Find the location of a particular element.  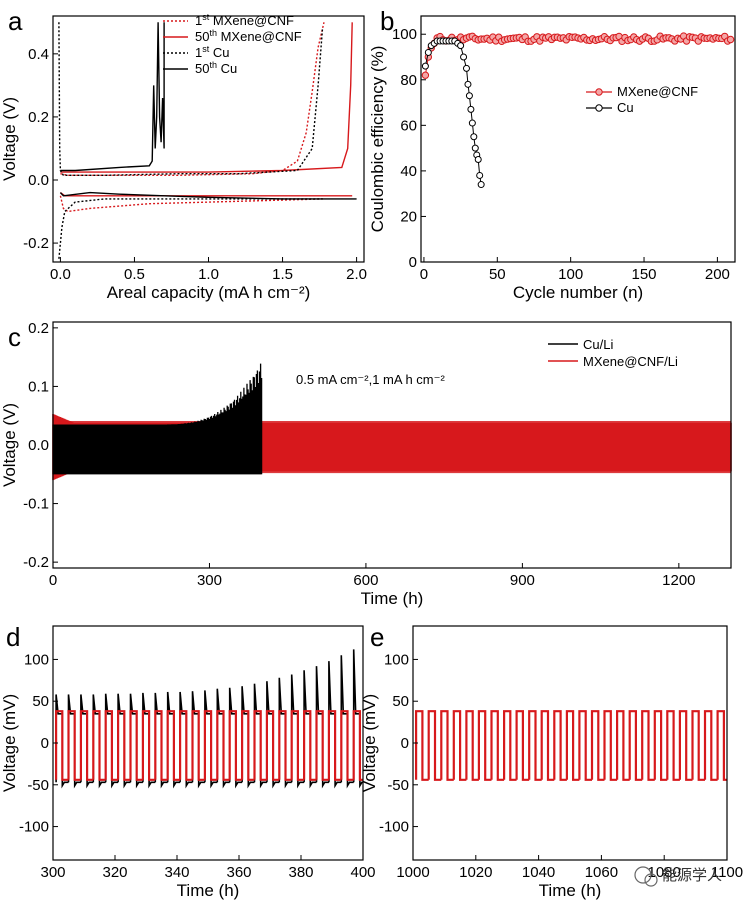

legend-entry: 1st Cu is located at coordinates (212, 52).